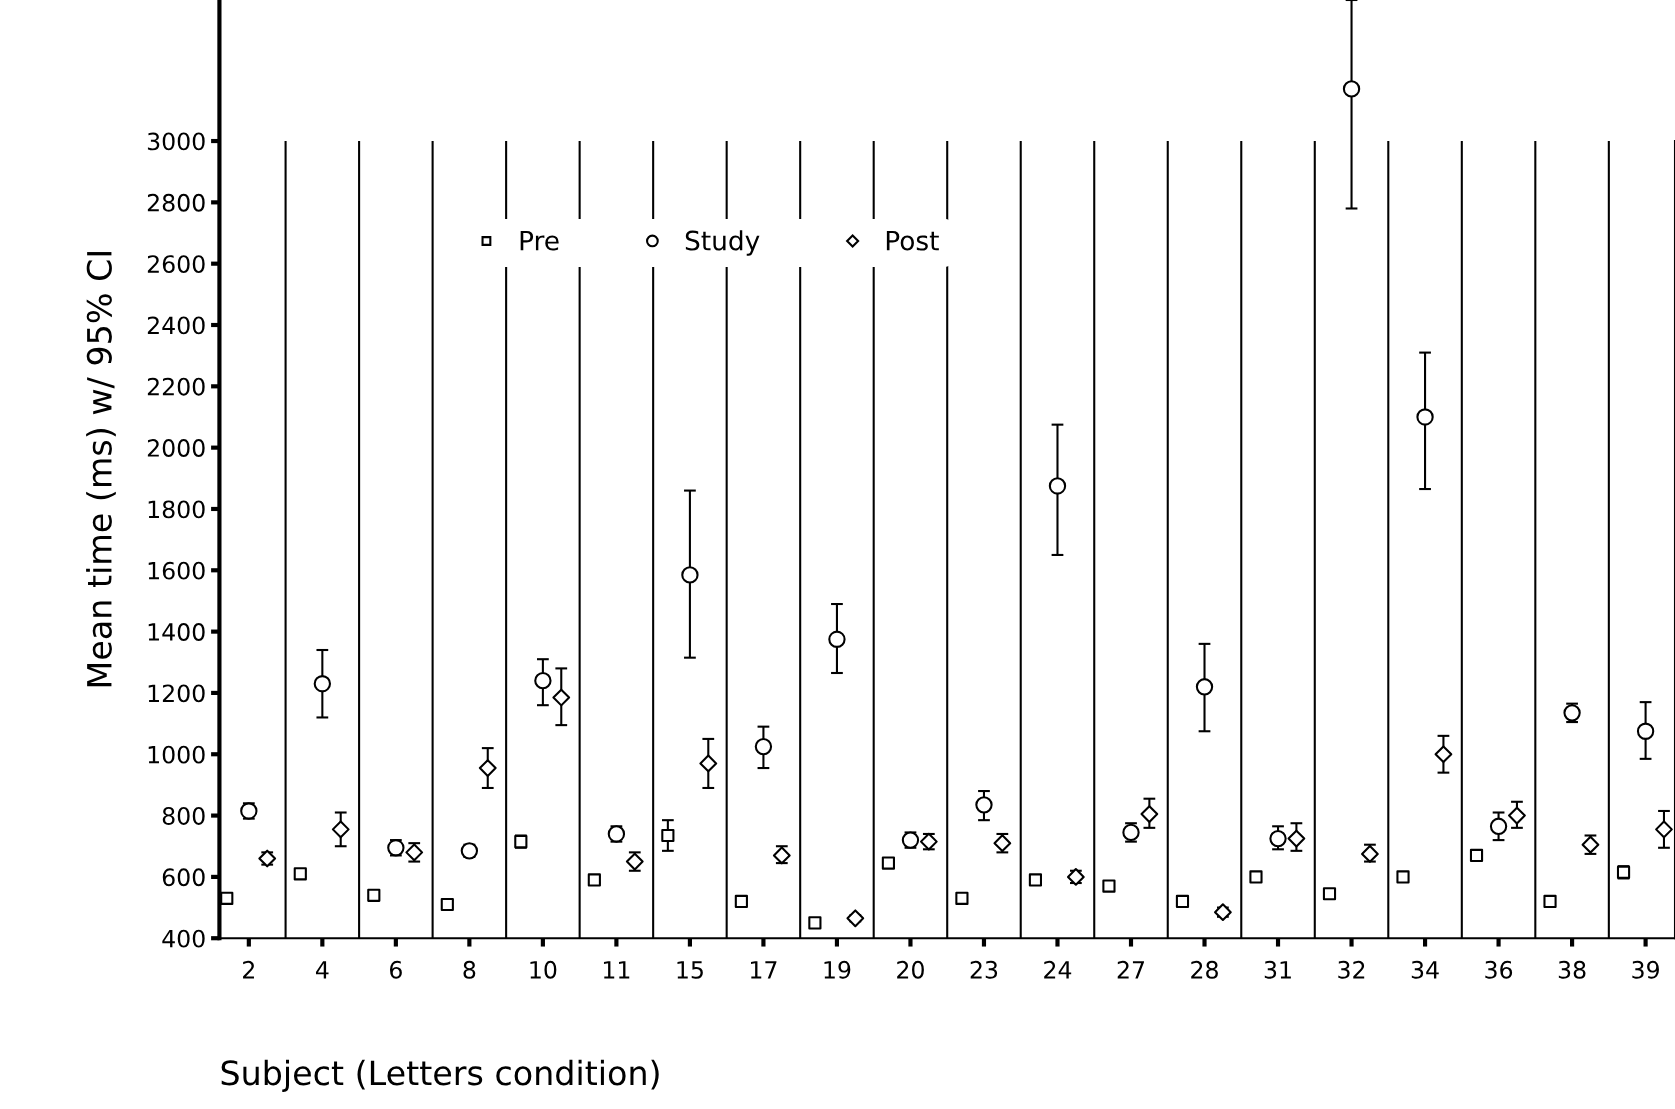 This screenshot has width=1675, height=1109. What do you see at coordinates (183, 938) in the screenshot?
I see `y-tick-label: 400` at bounding box center [183, 938].